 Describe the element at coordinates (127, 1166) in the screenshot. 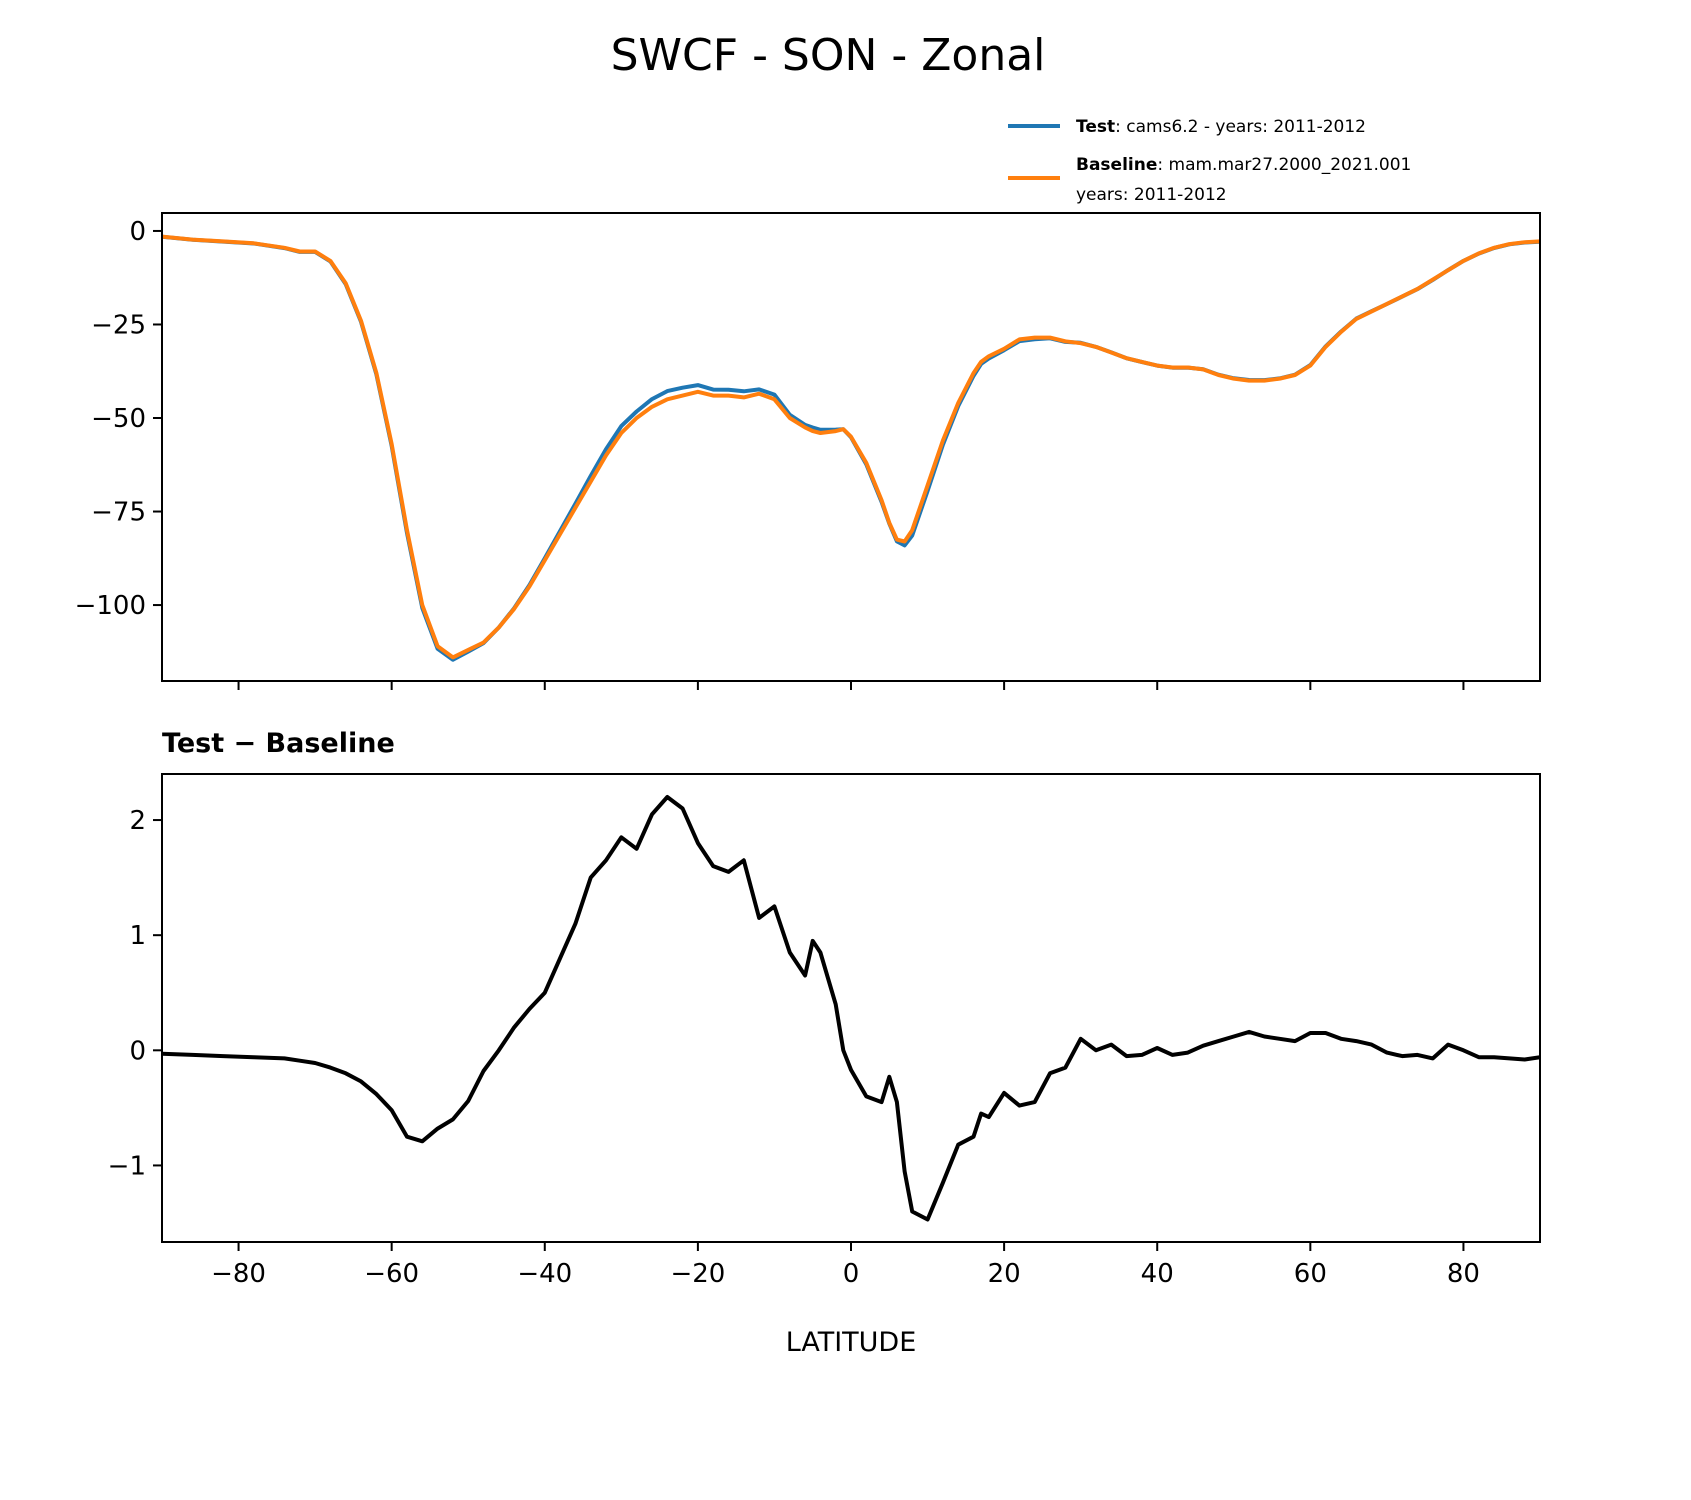

I see `y-tick-label: −1` at that location.